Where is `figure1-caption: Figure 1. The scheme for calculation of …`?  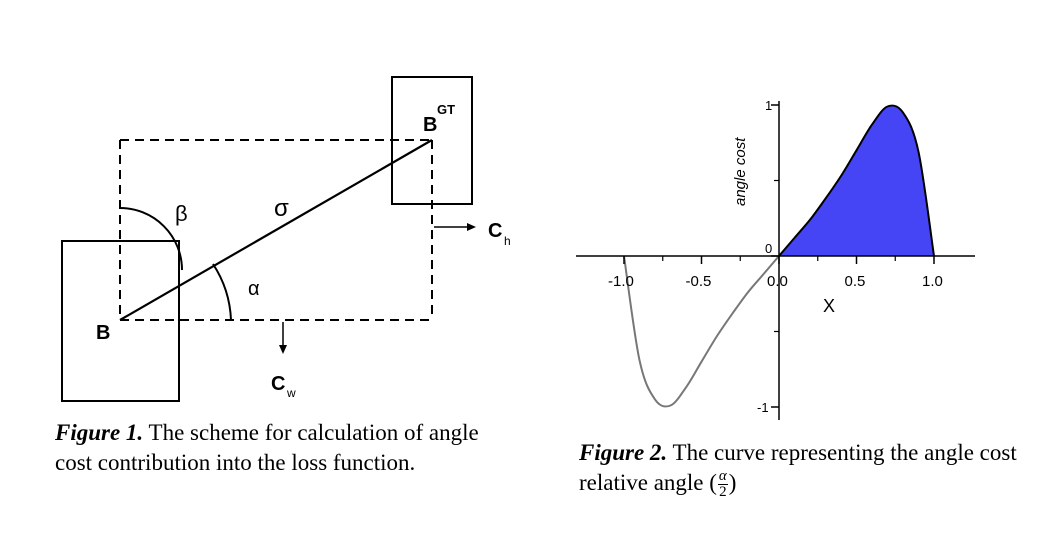 figure1-caption: Figure 1. The scheme for calculation of … is located at coordinates (275, 448).